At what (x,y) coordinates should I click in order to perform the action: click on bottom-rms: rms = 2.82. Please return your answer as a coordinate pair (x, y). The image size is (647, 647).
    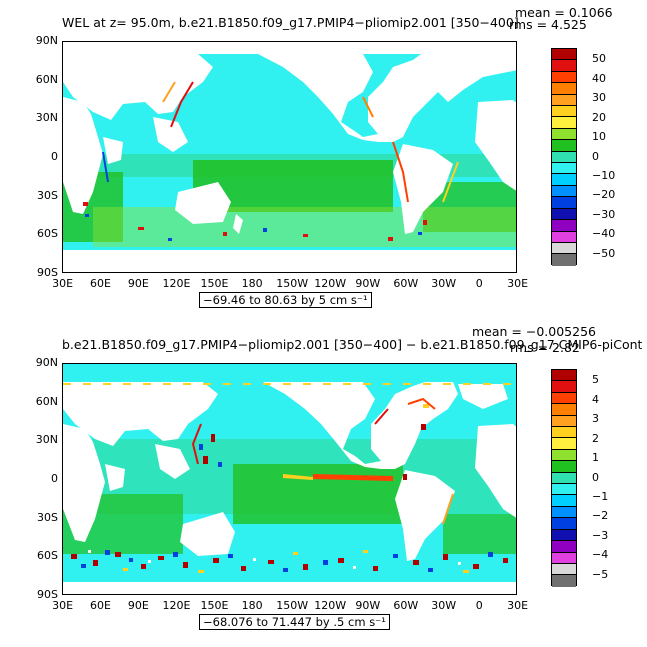
    Looking at the image, I should click on (545, 347).